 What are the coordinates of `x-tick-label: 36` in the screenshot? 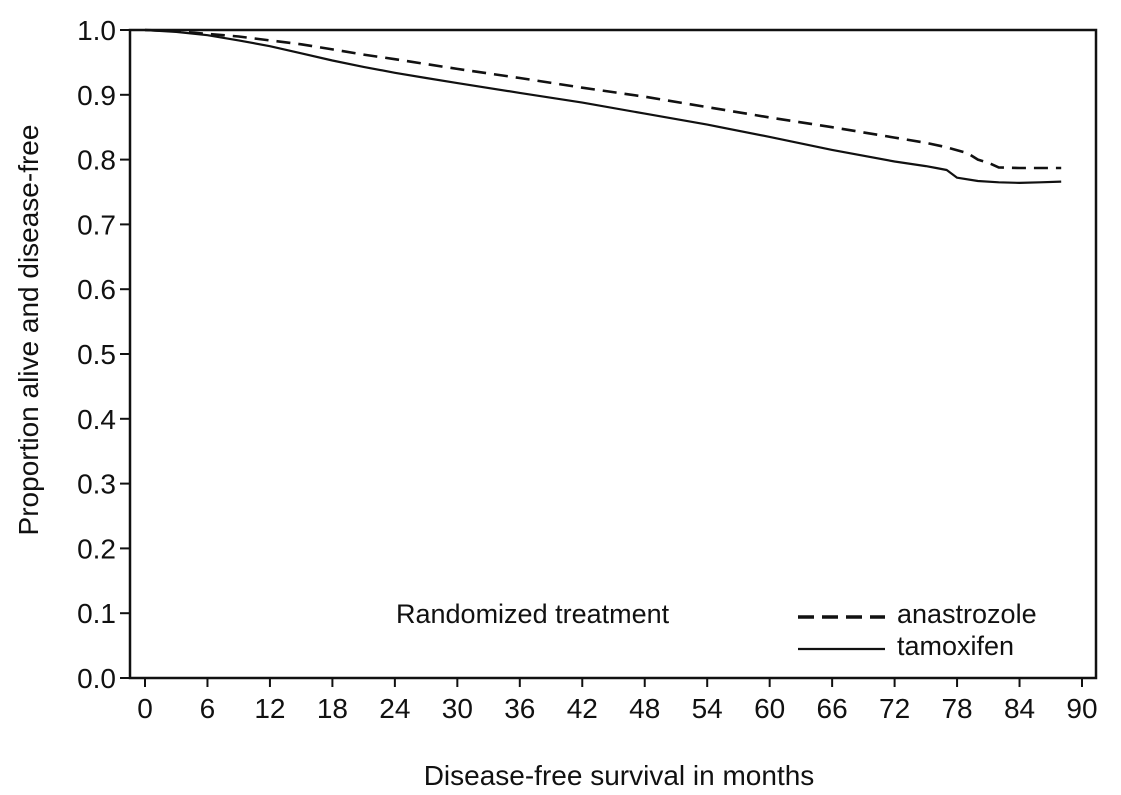 It's located at (519, 708).